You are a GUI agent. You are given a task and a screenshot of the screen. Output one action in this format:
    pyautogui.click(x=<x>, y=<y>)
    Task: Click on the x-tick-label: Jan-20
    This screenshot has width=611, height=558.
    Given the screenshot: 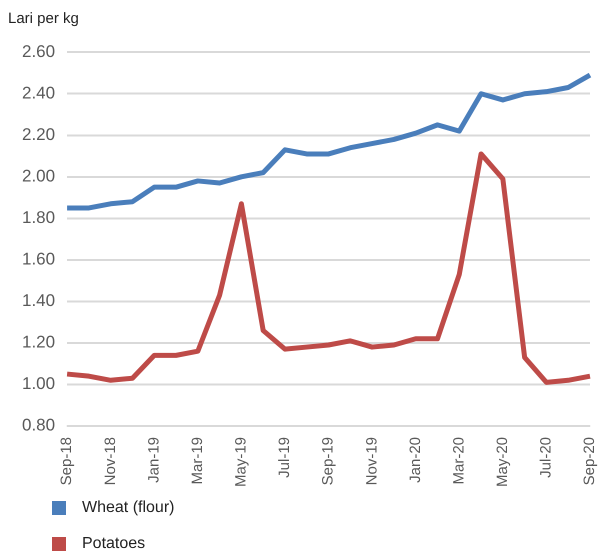 What is the action you would take?
    pyautogui.click(x=415, y=459)
    